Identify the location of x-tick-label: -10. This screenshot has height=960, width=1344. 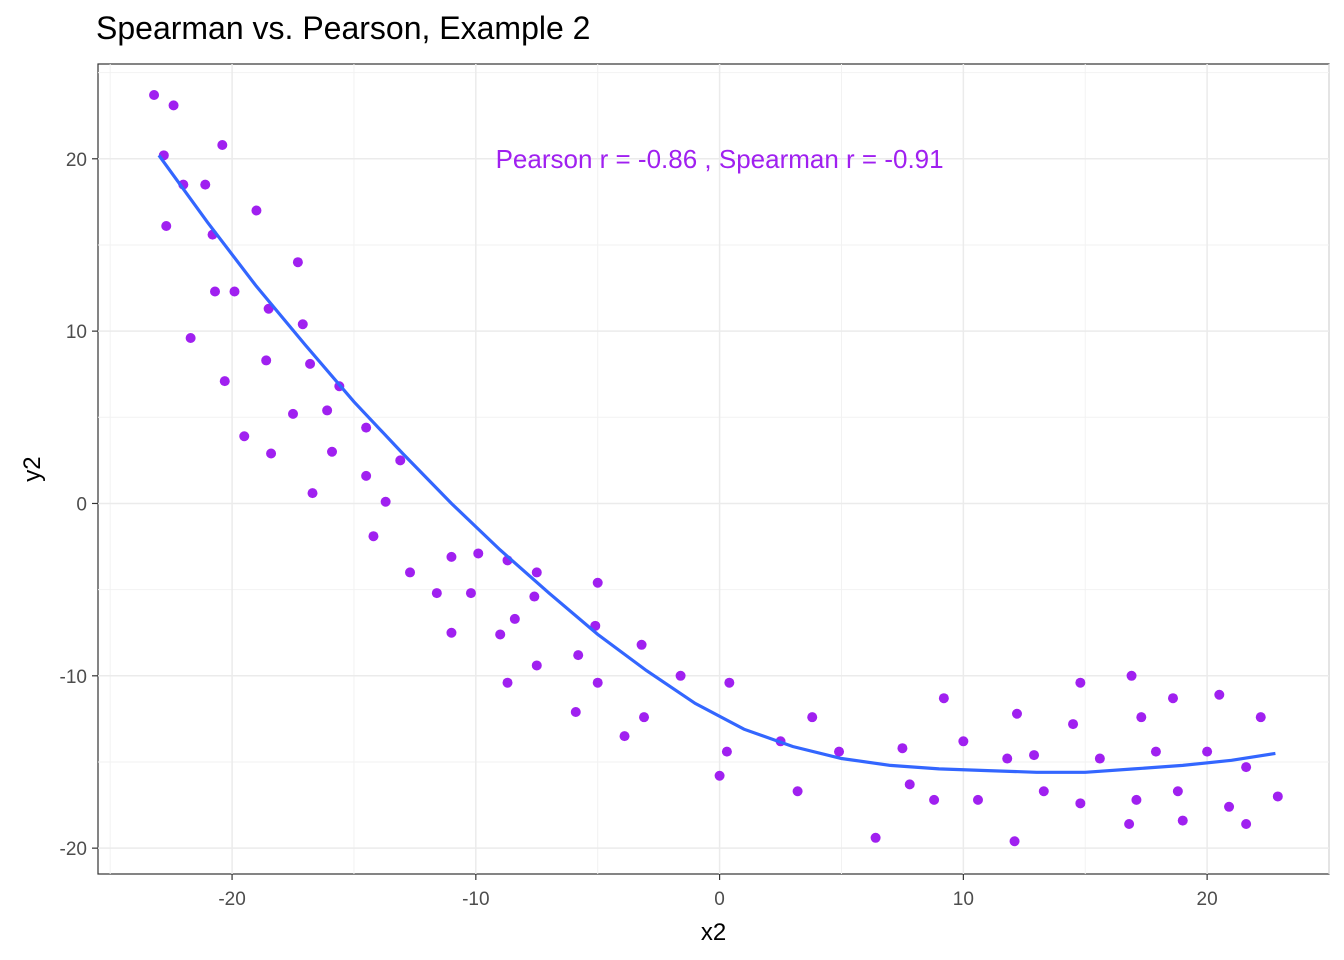
(475, 899).